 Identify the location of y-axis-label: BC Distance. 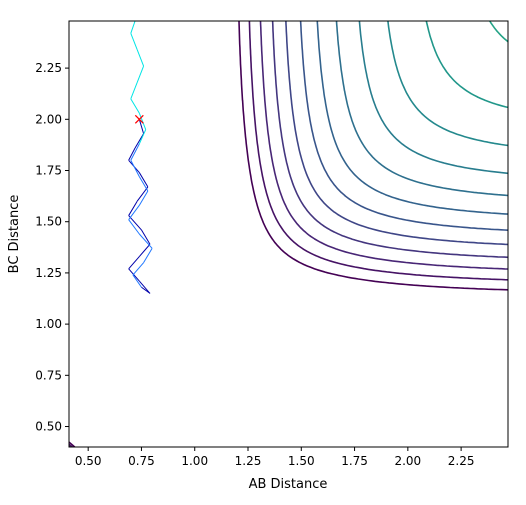
(14, 234).